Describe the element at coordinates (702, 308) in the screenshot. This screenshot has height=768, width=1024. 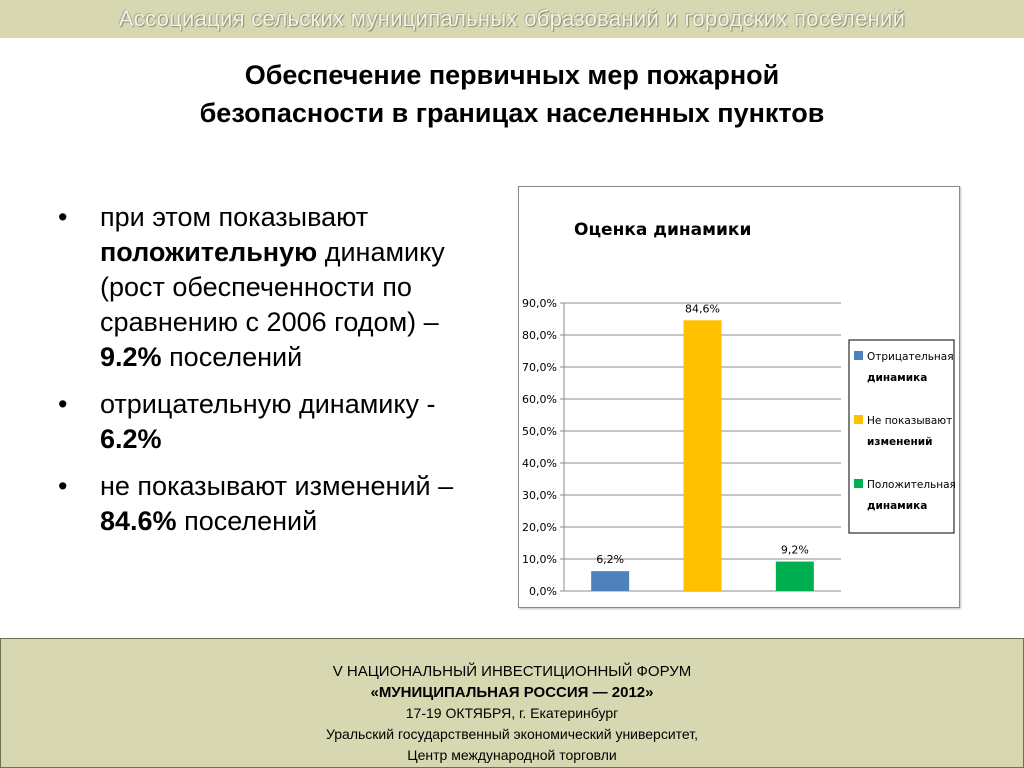
I see `data-label: 84,6%` at that location.